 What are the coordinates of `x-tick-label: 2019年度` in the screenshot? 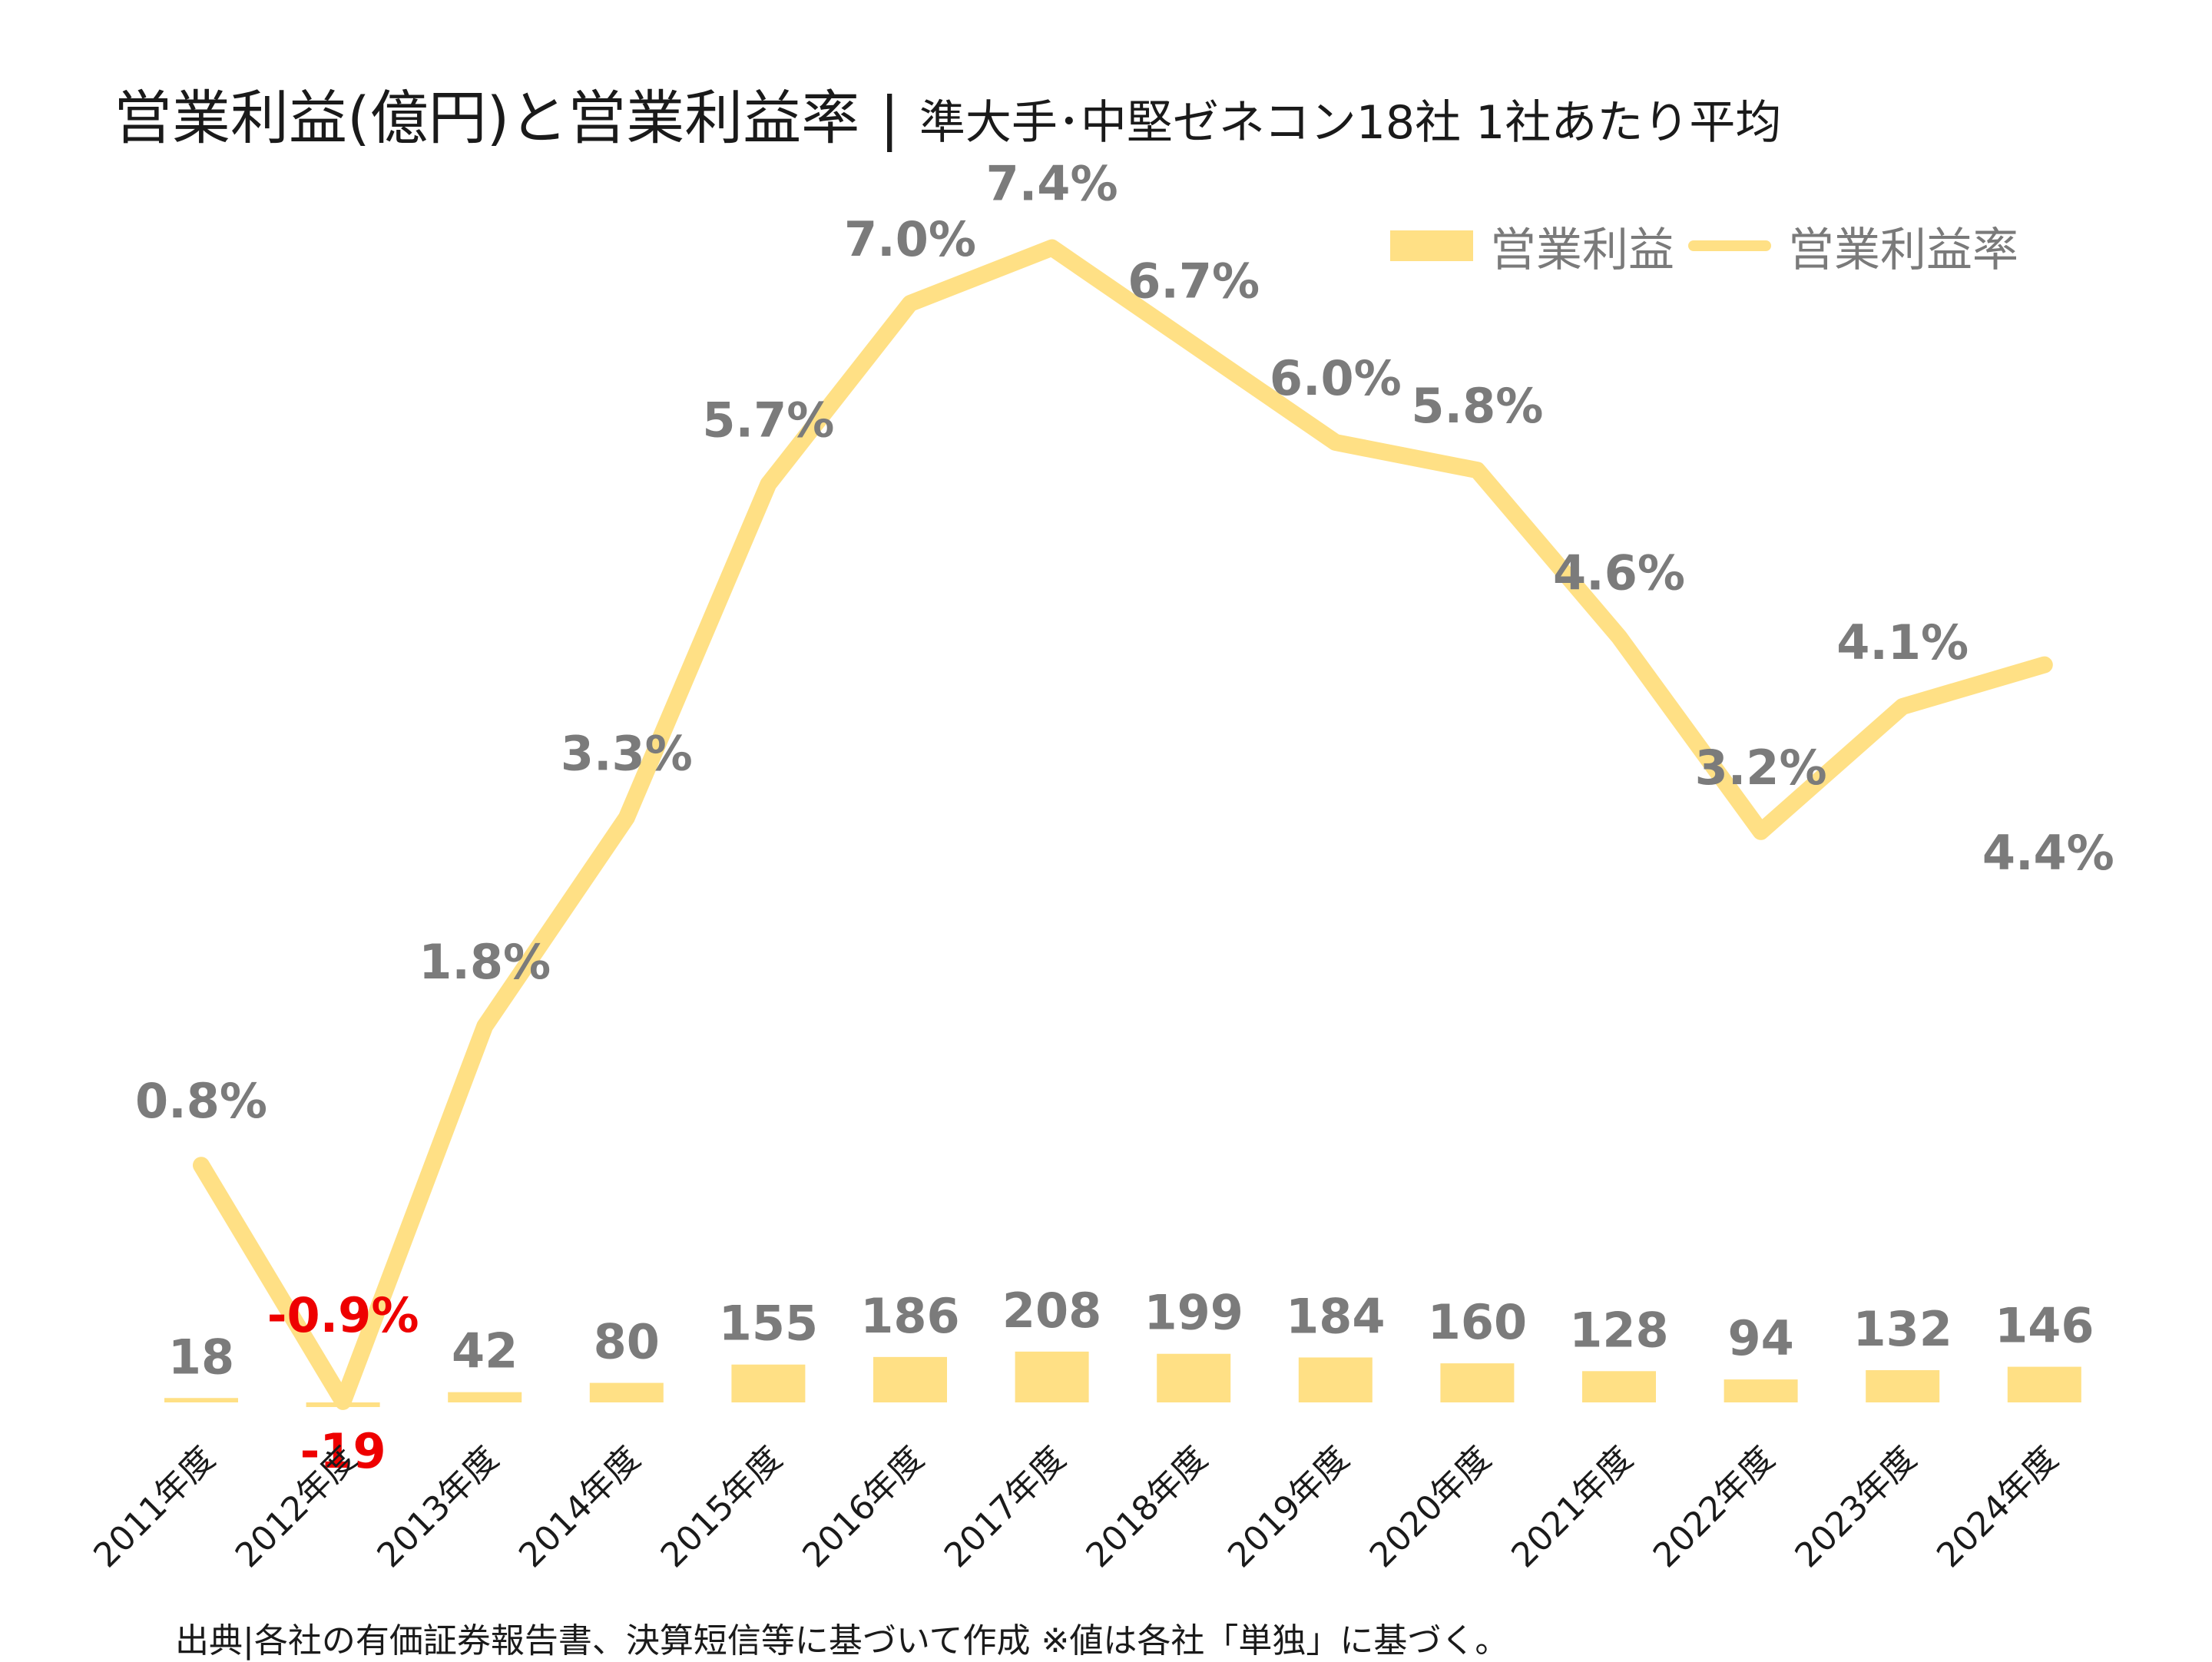 It's located at (1288, 1507).